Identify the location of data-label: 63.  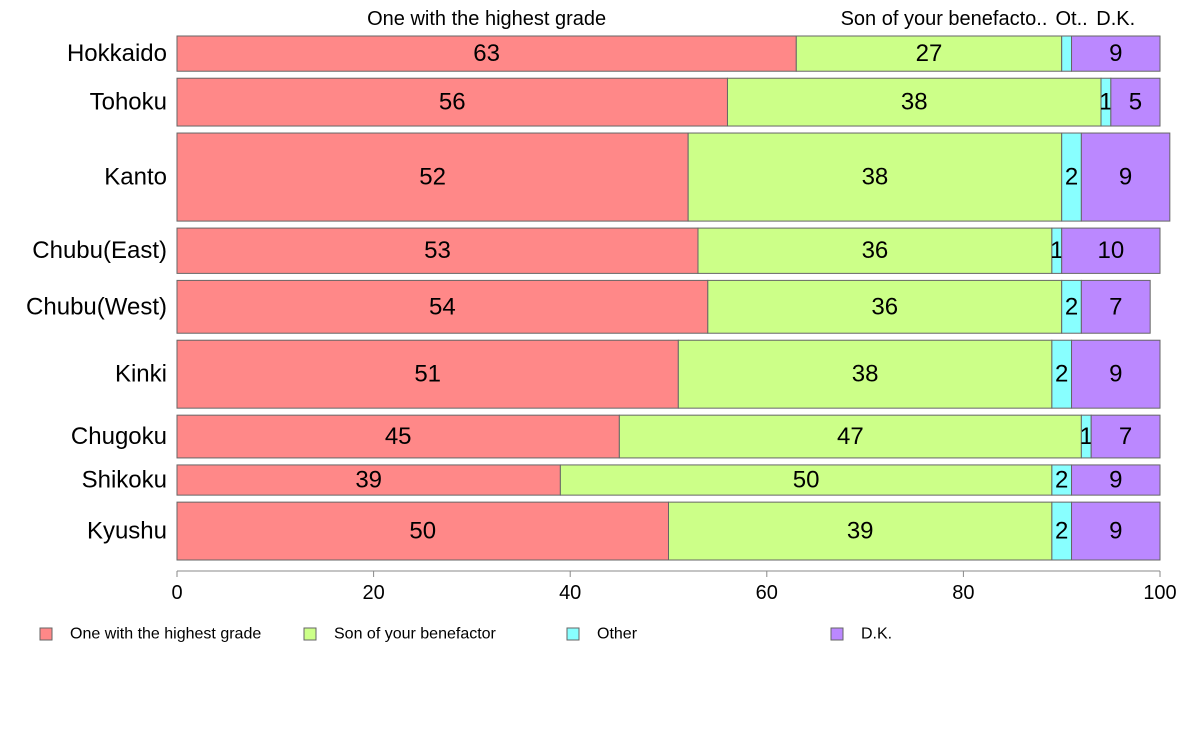
(486, 53).